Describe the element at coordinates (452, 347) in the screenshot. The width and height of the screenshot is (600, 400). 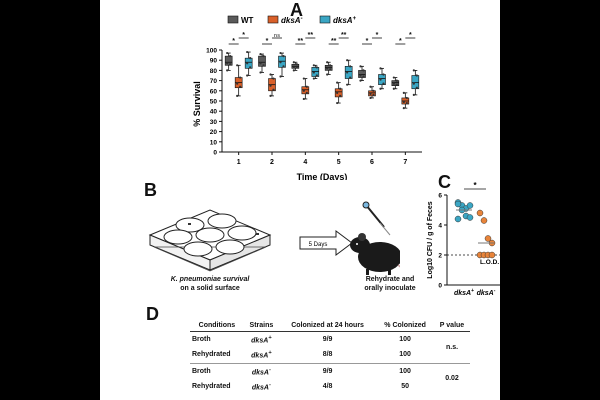
I see `pvalue-group-1: n.s.` at that location.